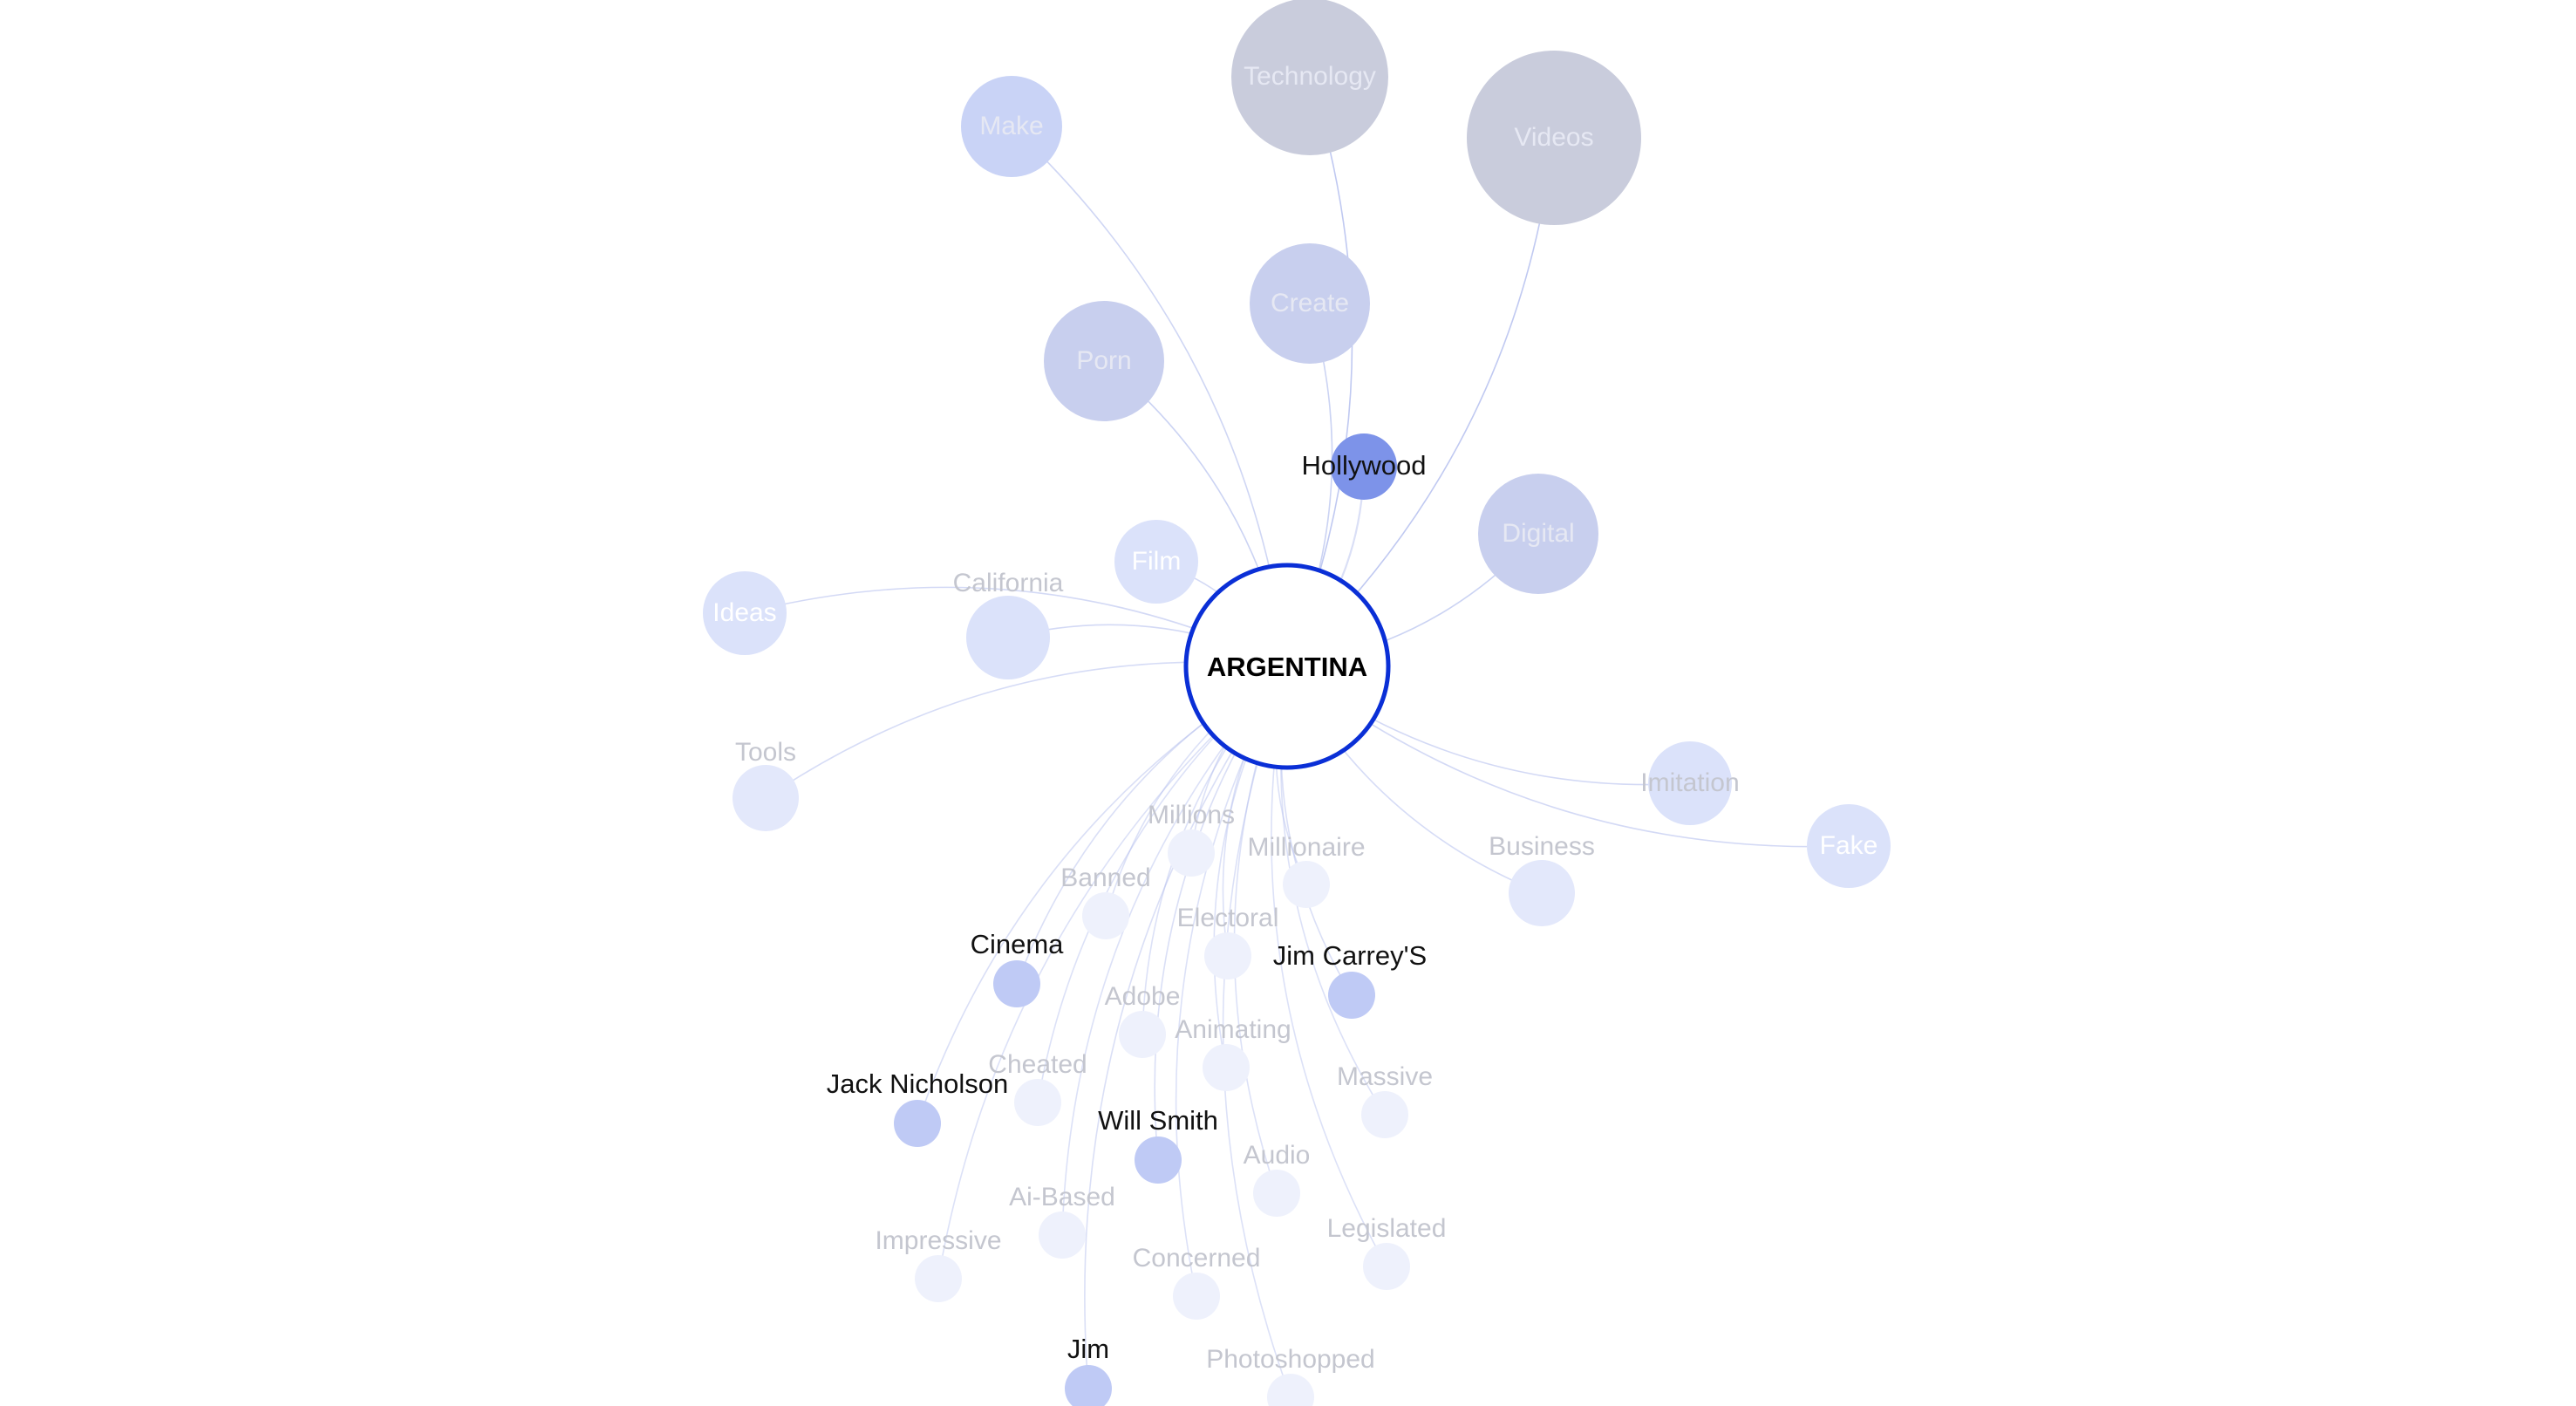 The width and height of the screenshot is (2576, 1406). I want to click on node-make-label: Make, so click(1011, 126).